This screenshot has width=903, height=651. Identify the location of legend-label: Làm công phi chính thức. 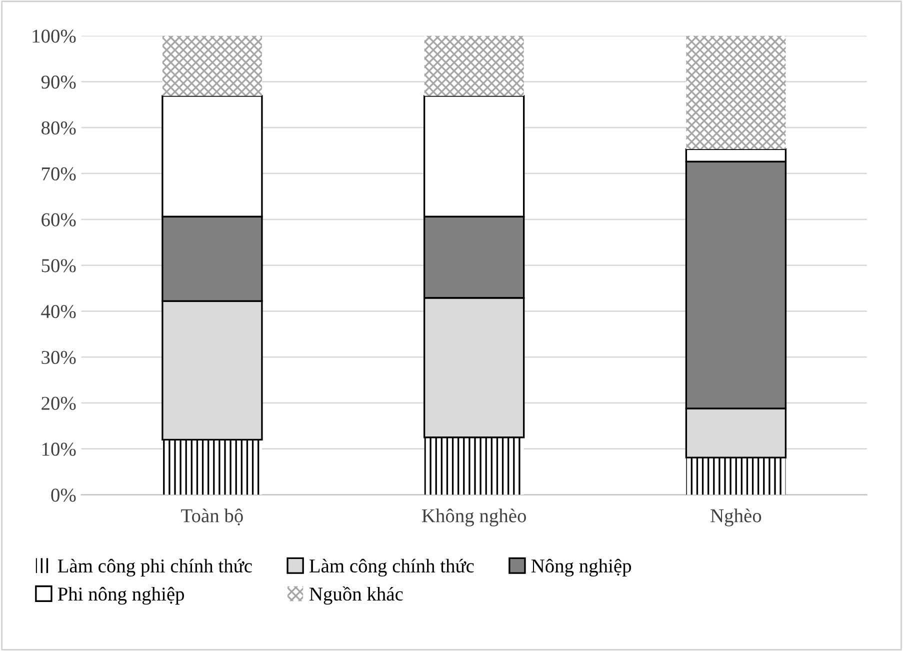
(155, 567).